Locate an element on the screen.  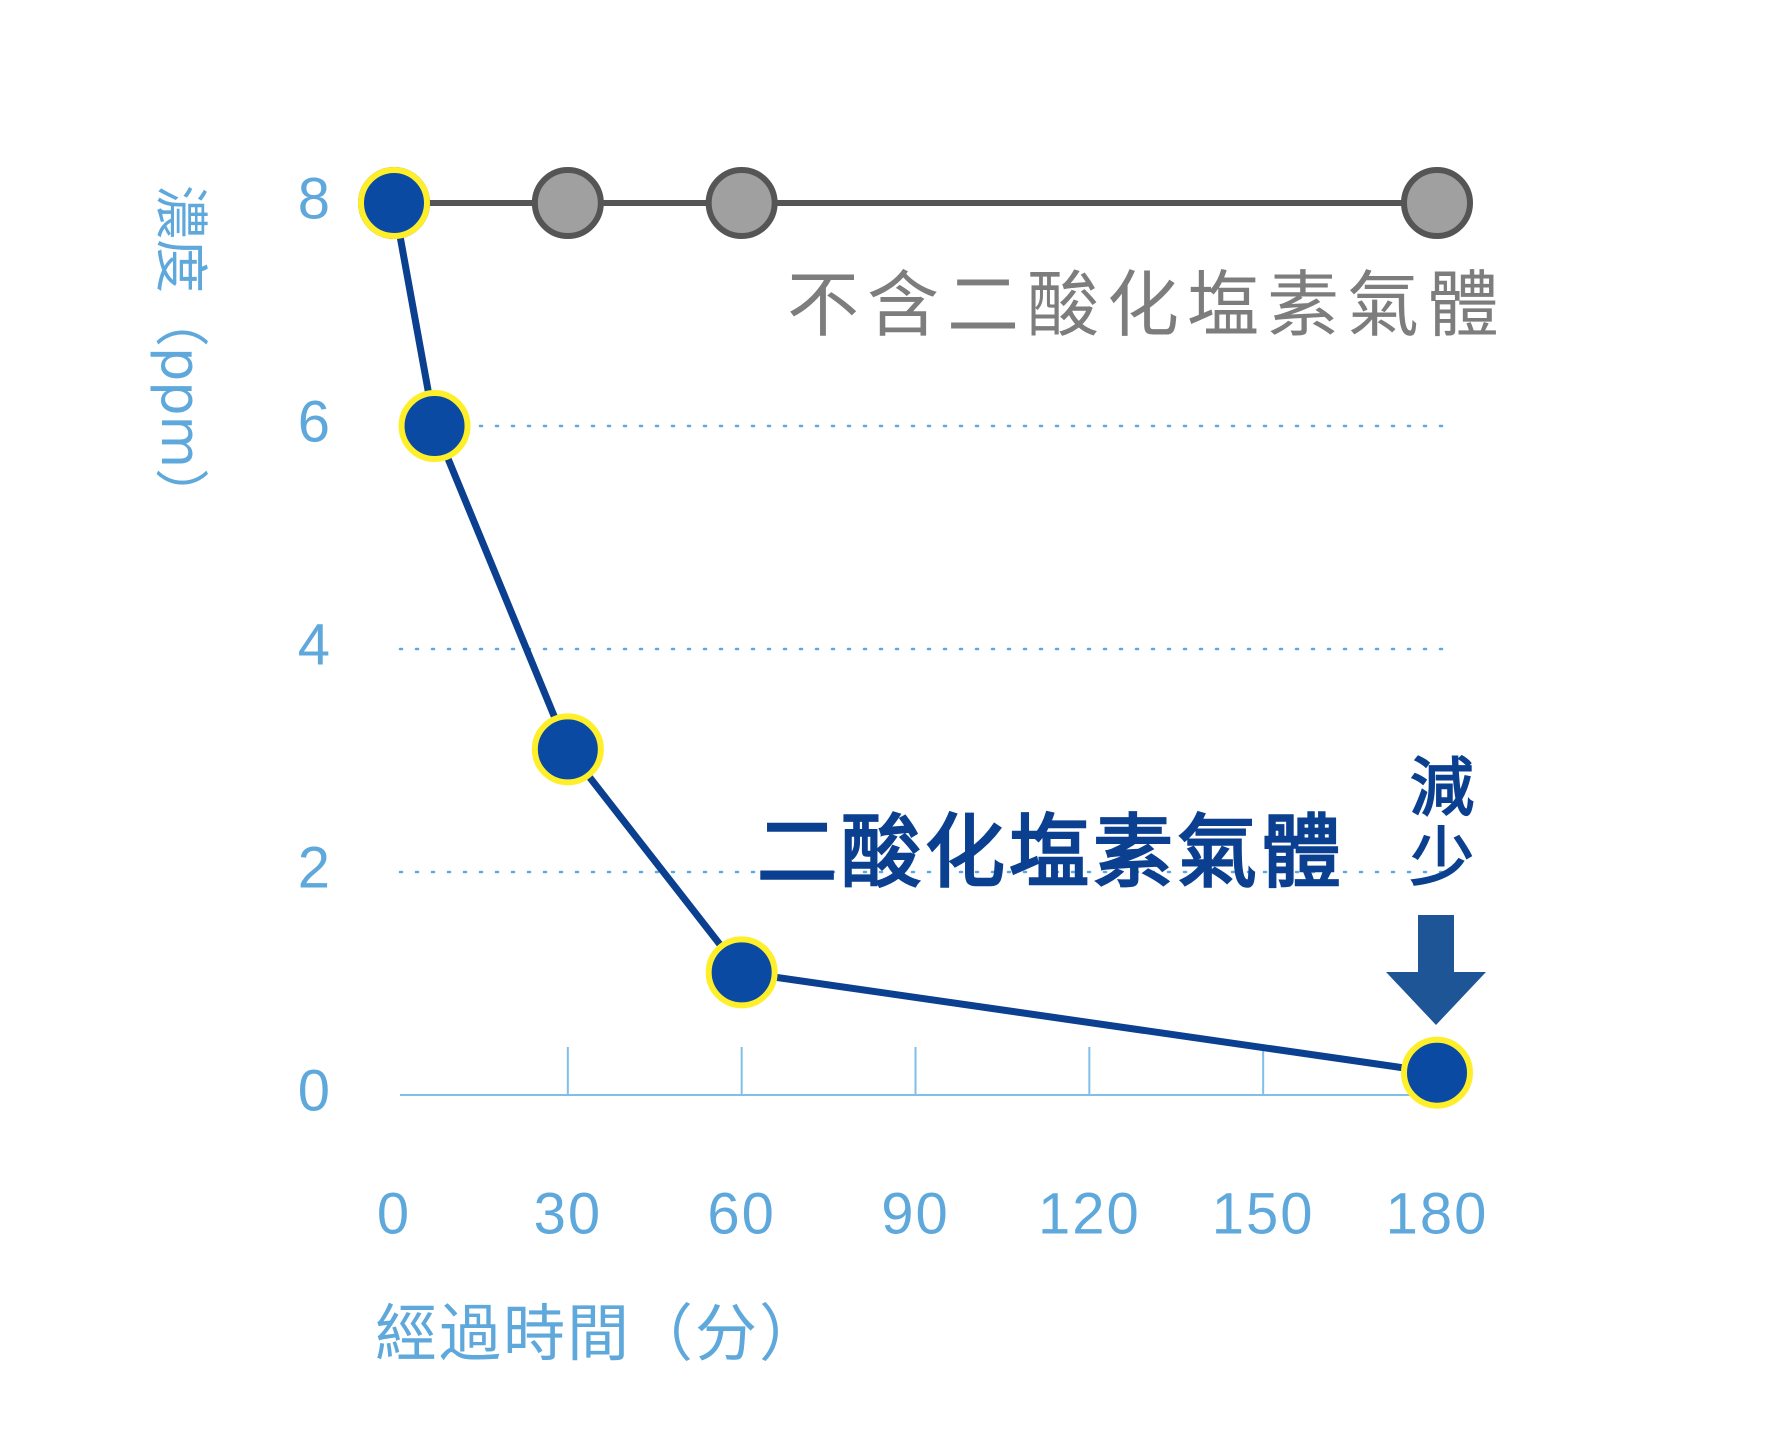
y-axis-title: 濃度（ppm） is located at coordinates (180, 353).